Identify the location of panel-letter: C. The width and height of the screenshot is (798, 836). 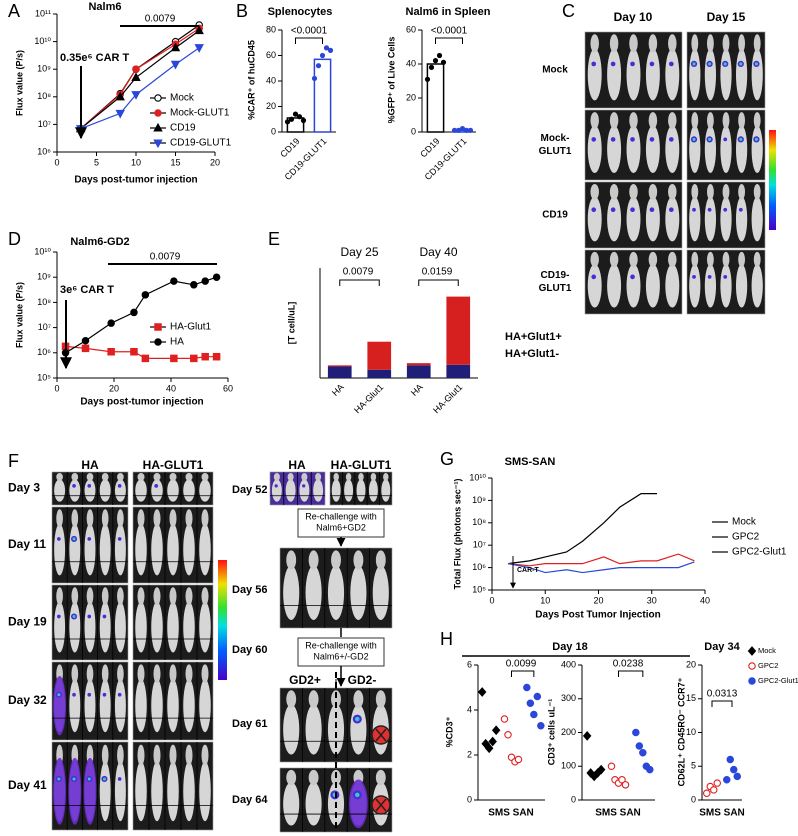
(568, 11).